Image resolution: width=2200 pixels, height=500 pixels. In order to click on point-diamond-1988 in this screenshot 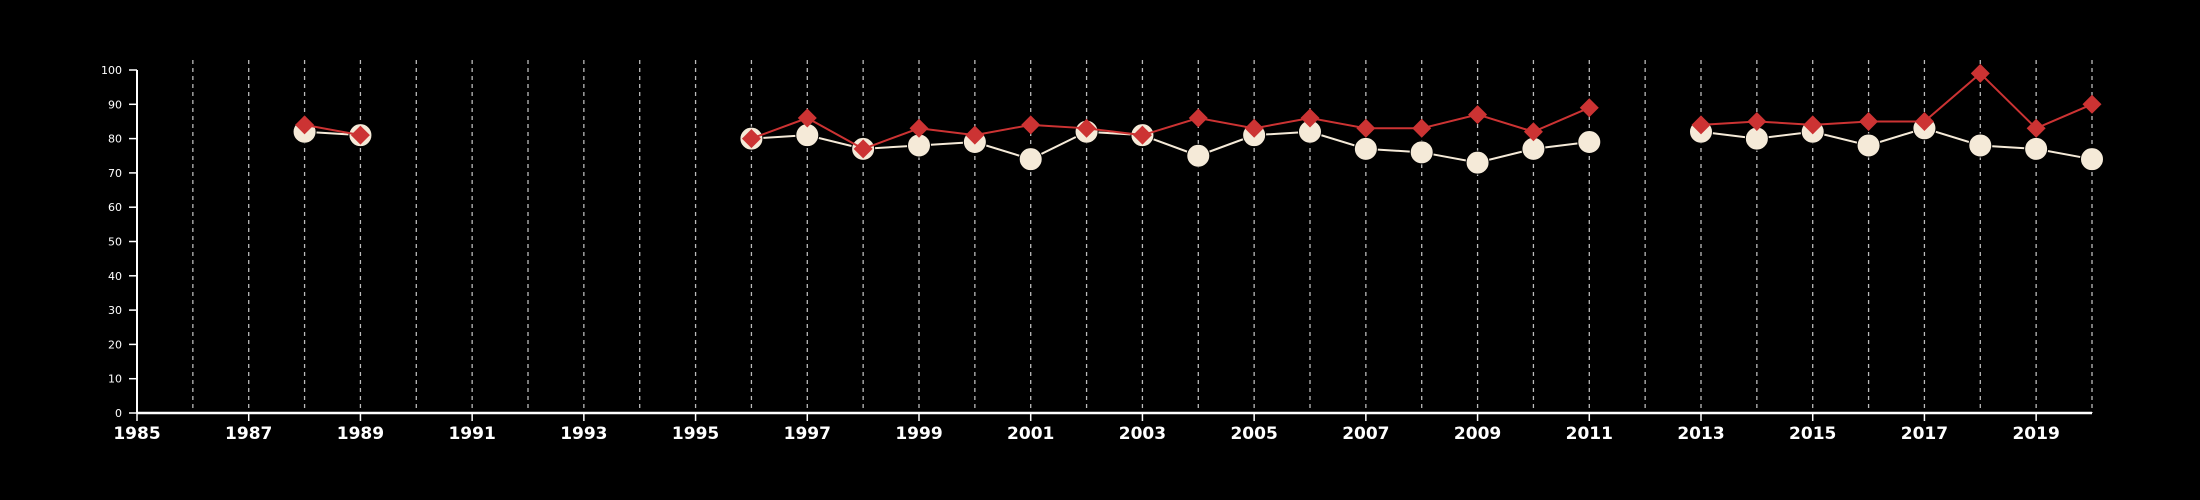, I will do `click(305, 125)`.